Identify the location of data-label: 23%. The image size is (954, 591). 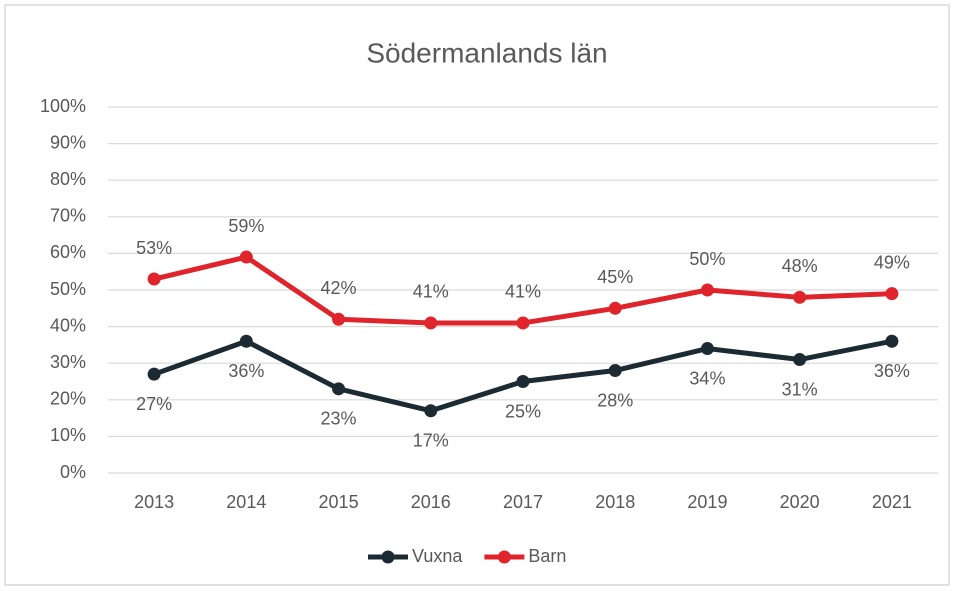
(339, 419).